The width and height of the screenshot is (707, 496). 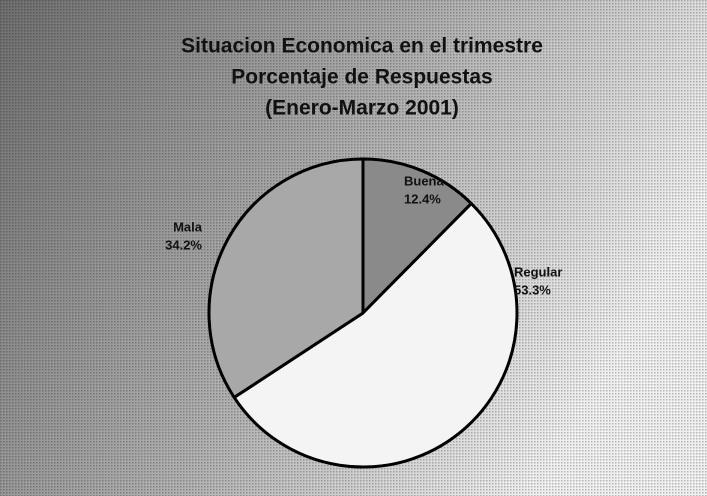 I want to click on slice-value-label: 34.2%, so click(x=183, y=244).